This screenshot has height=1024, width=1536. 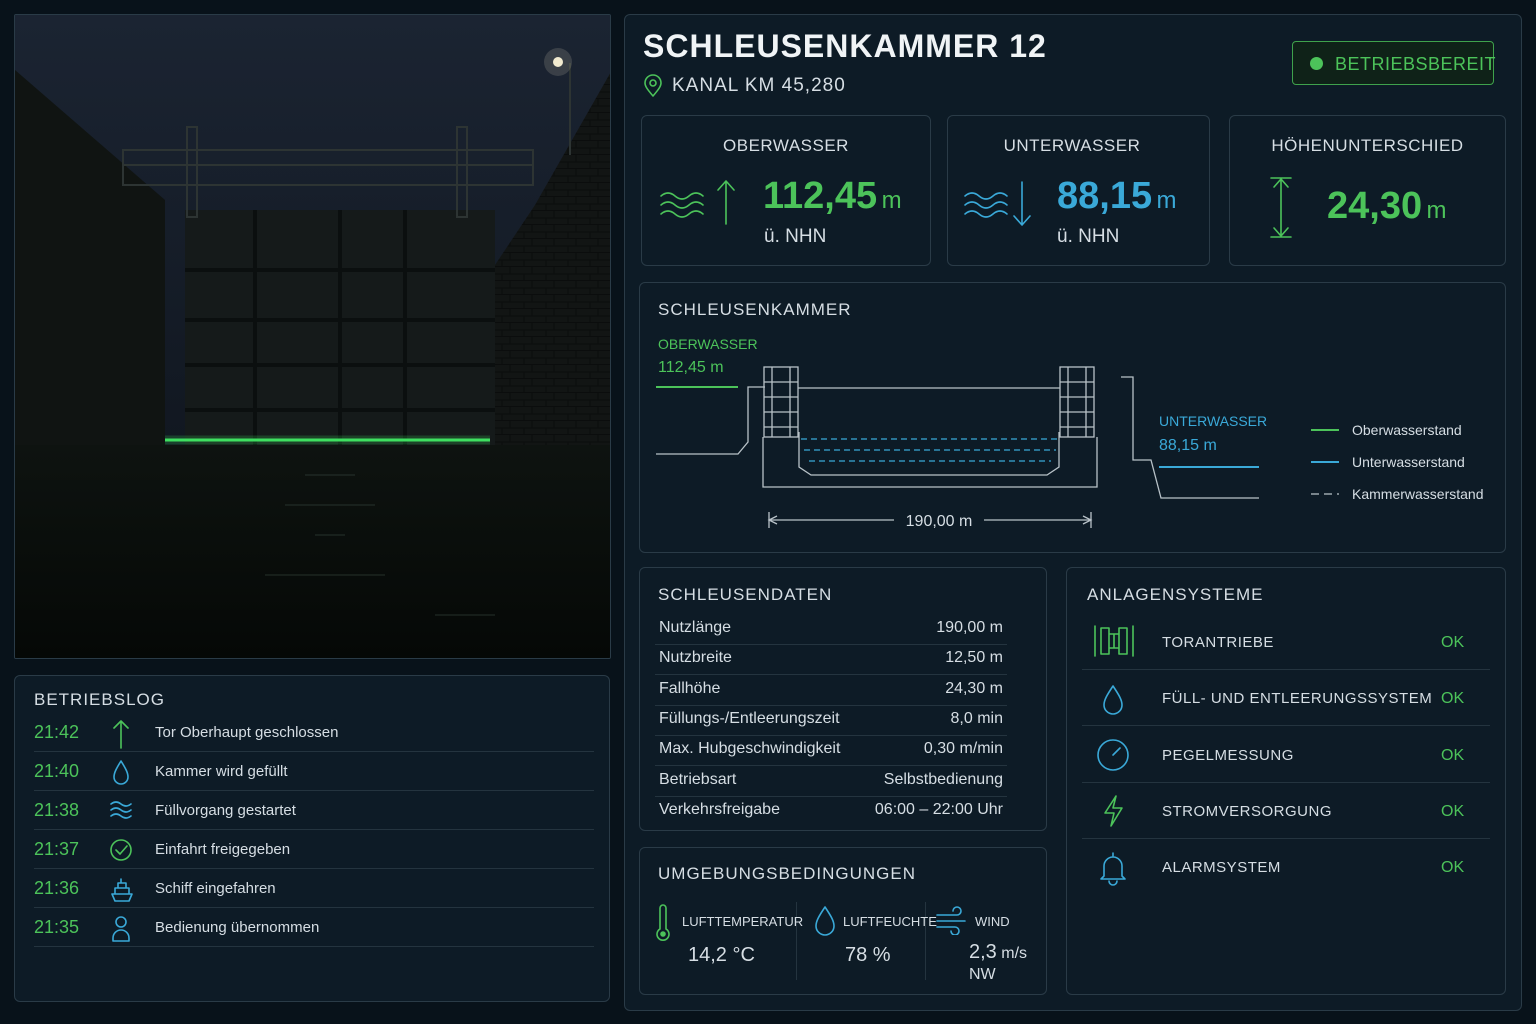 I want to click on data-label: Verkehrsfreigabe, so click(x=719, y=809).